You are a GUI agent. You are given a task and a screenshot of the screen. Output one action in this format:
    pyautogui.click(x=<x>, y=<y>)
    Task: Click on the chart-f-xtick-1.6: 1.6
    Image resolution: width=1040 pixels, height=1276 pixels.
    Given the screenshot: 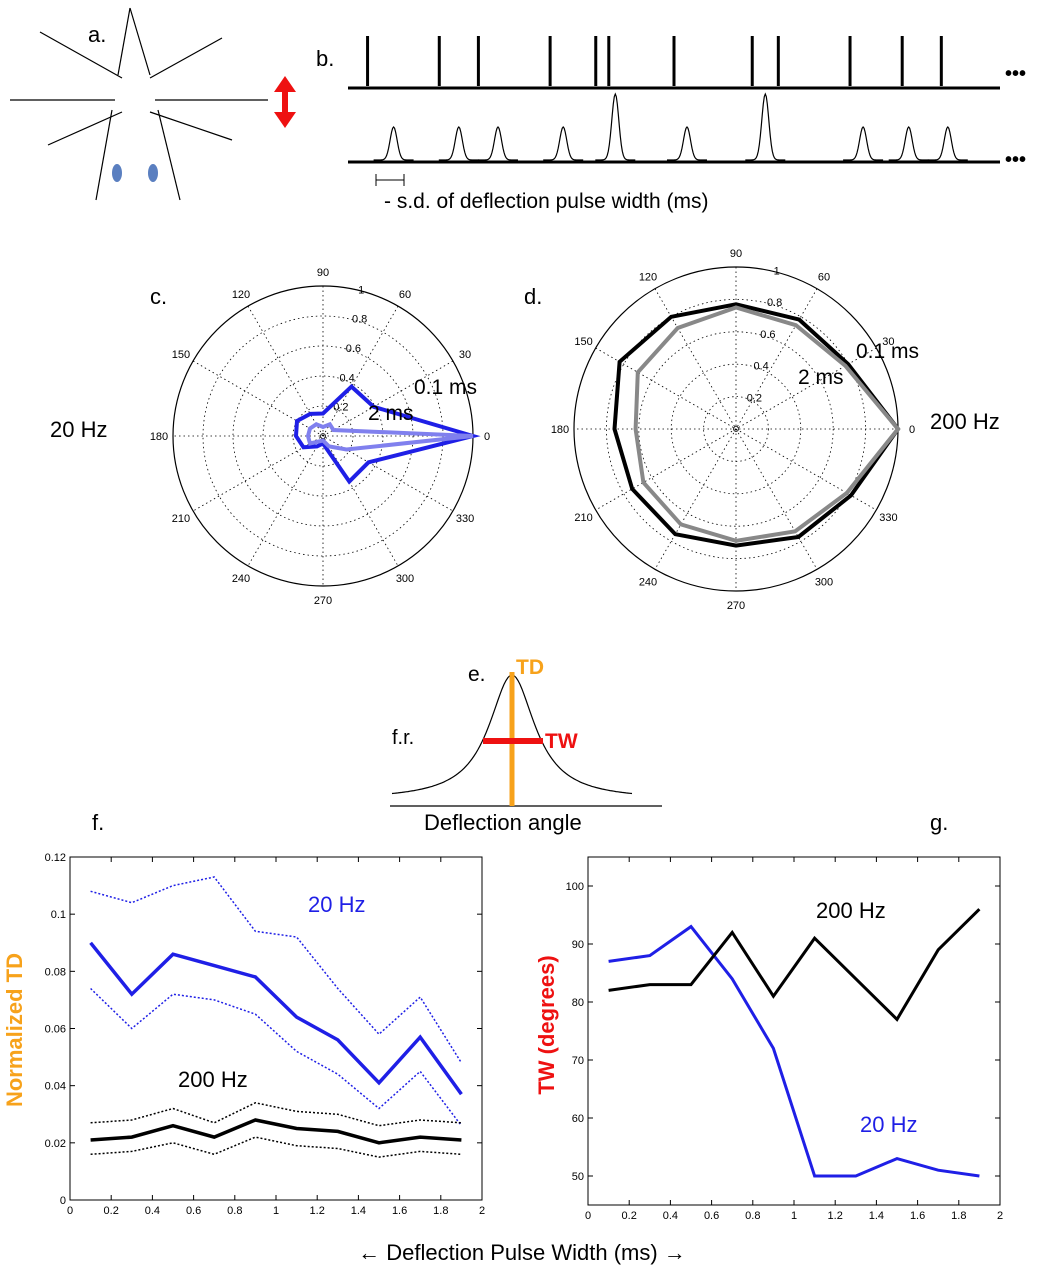 What is the action you would take?
    pyautogui.click(x=399, y=1211)
    